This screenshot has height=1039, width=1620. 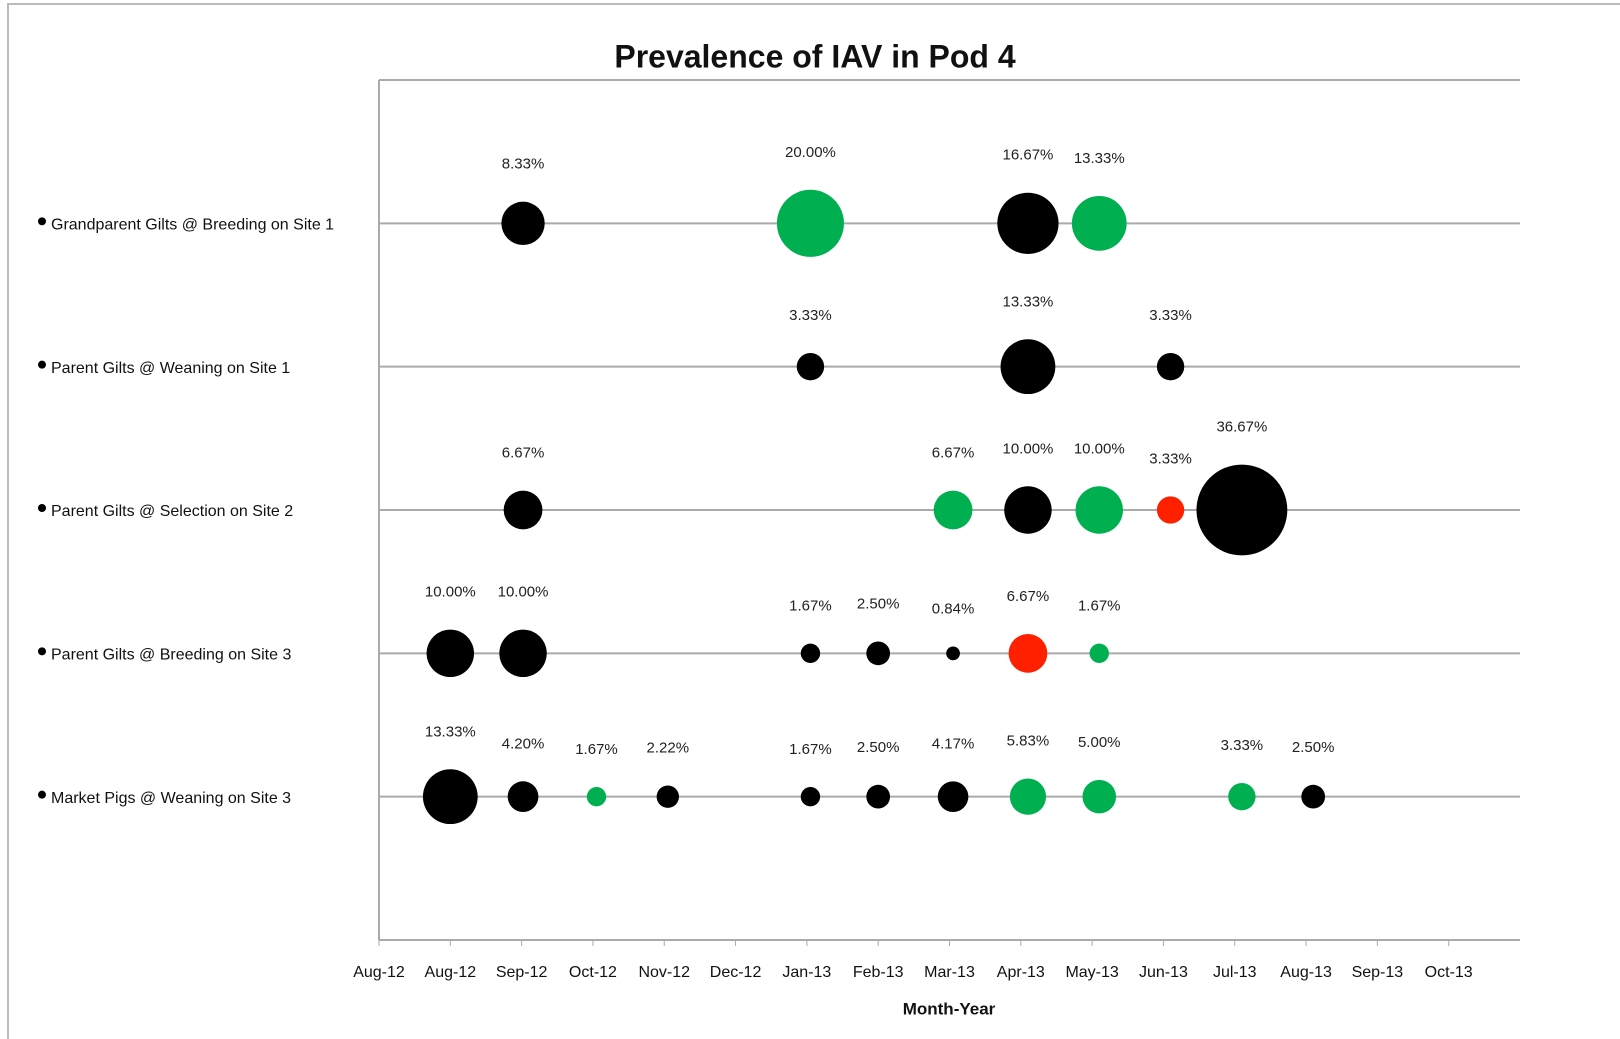 I want to click on value-label: 20.00%, so click(x=810, y=152).